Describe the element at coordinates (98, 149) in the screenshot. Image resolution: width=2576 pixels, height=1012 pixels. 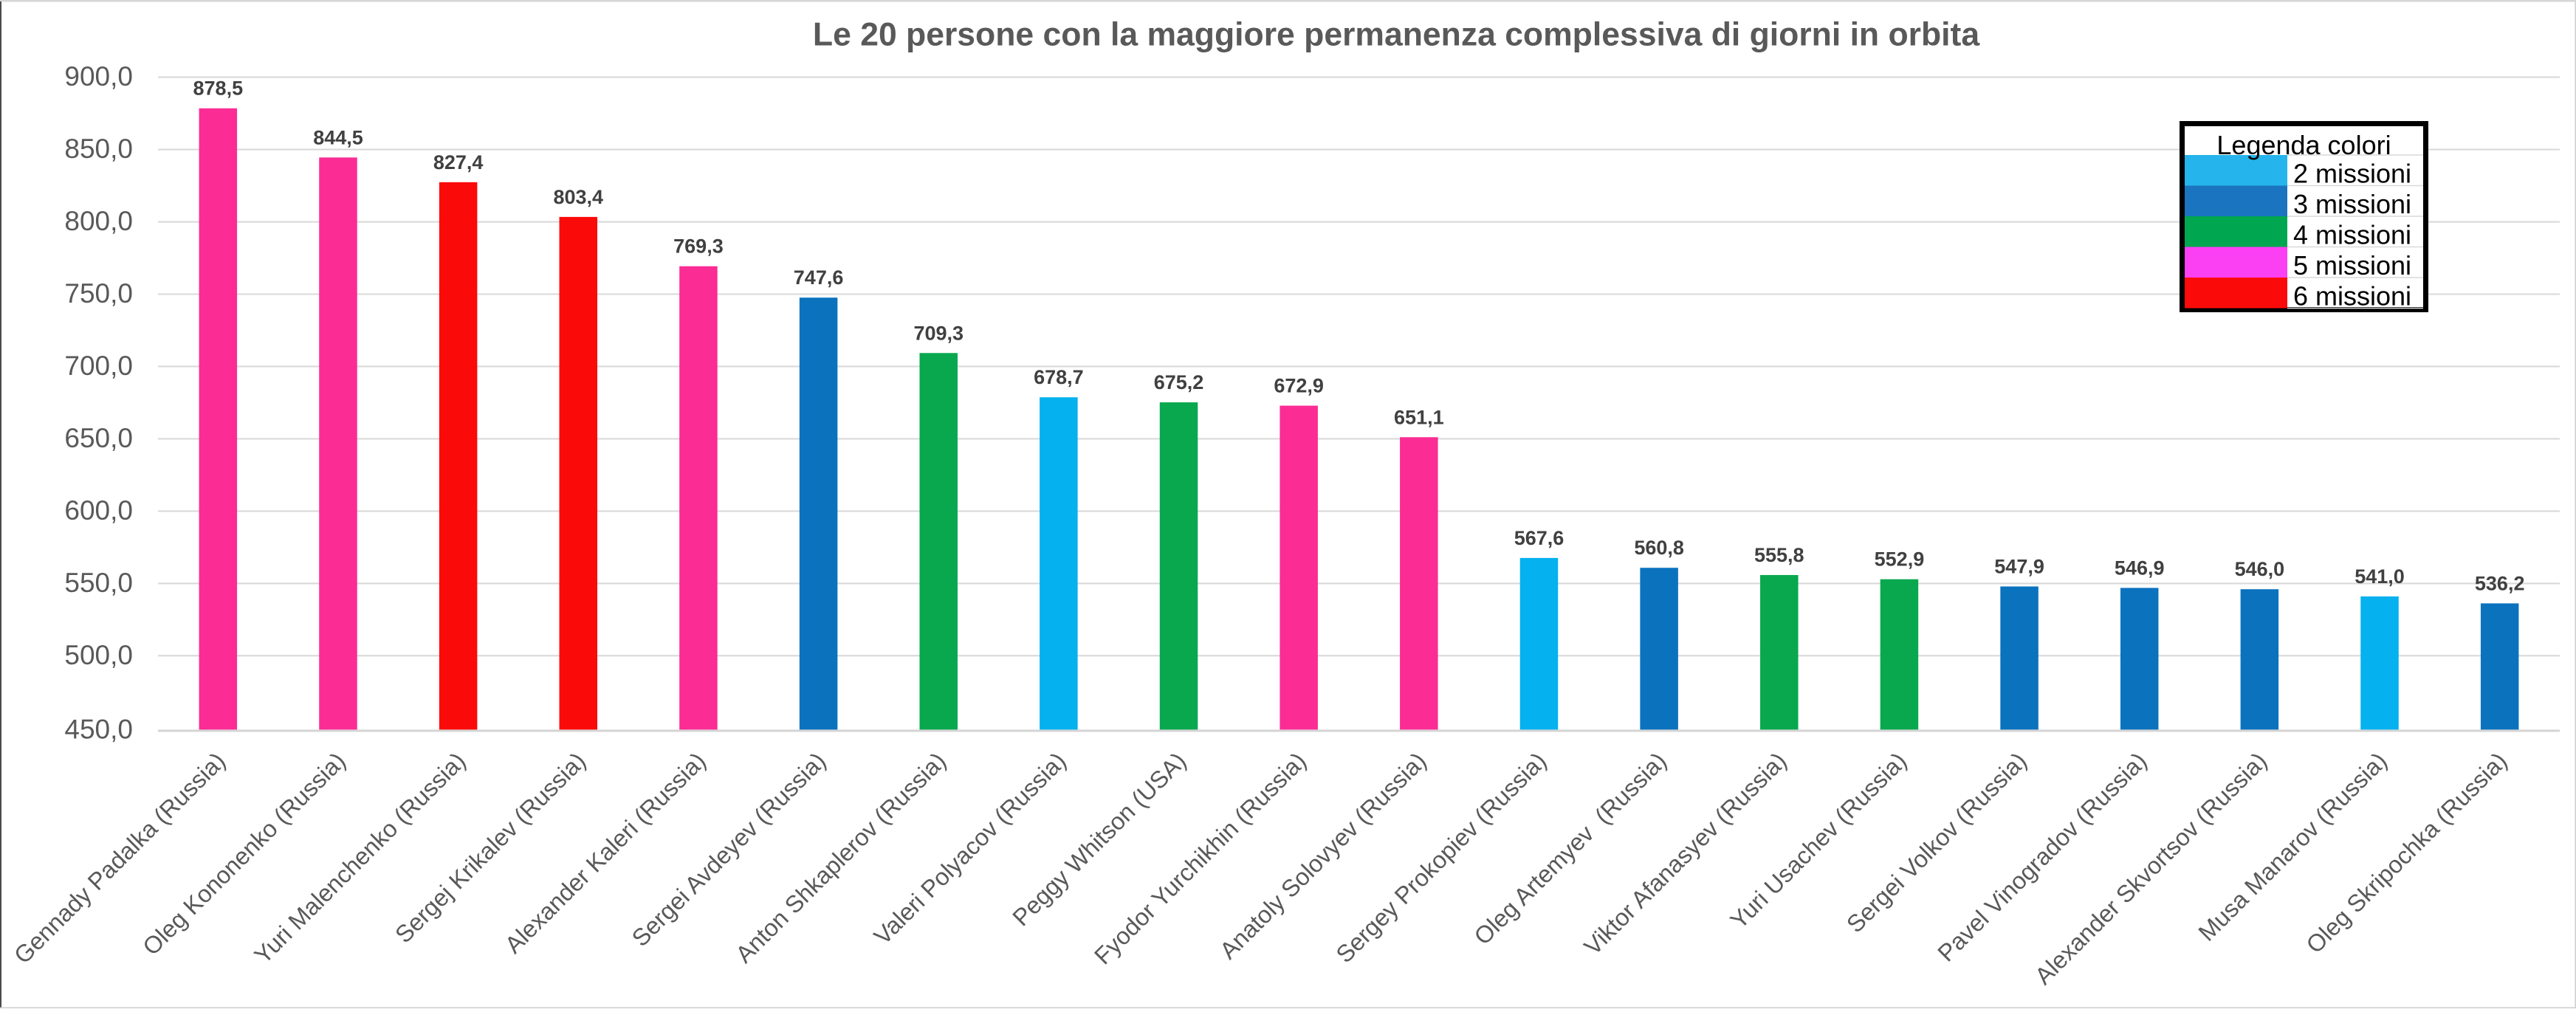
I see `svg-text: 850,0` at that location.